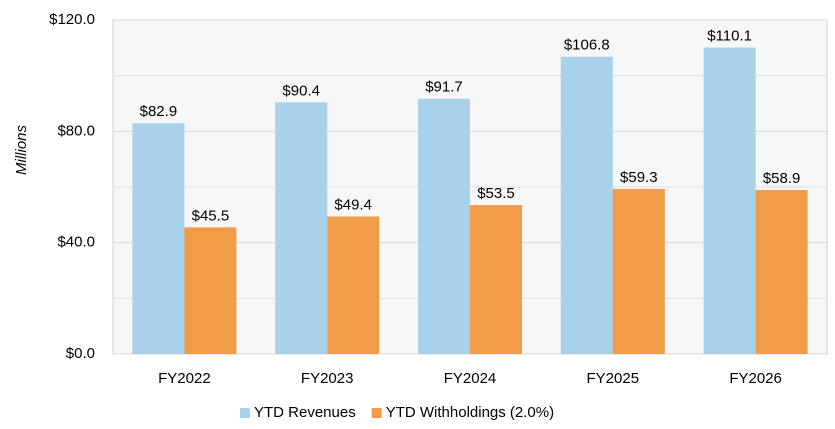 The image size is (835, 429). Describe the element at coordinates (470, 412) in the screenshot. I see `legend-label: YTD Withholdings (2.0%)` at that location.